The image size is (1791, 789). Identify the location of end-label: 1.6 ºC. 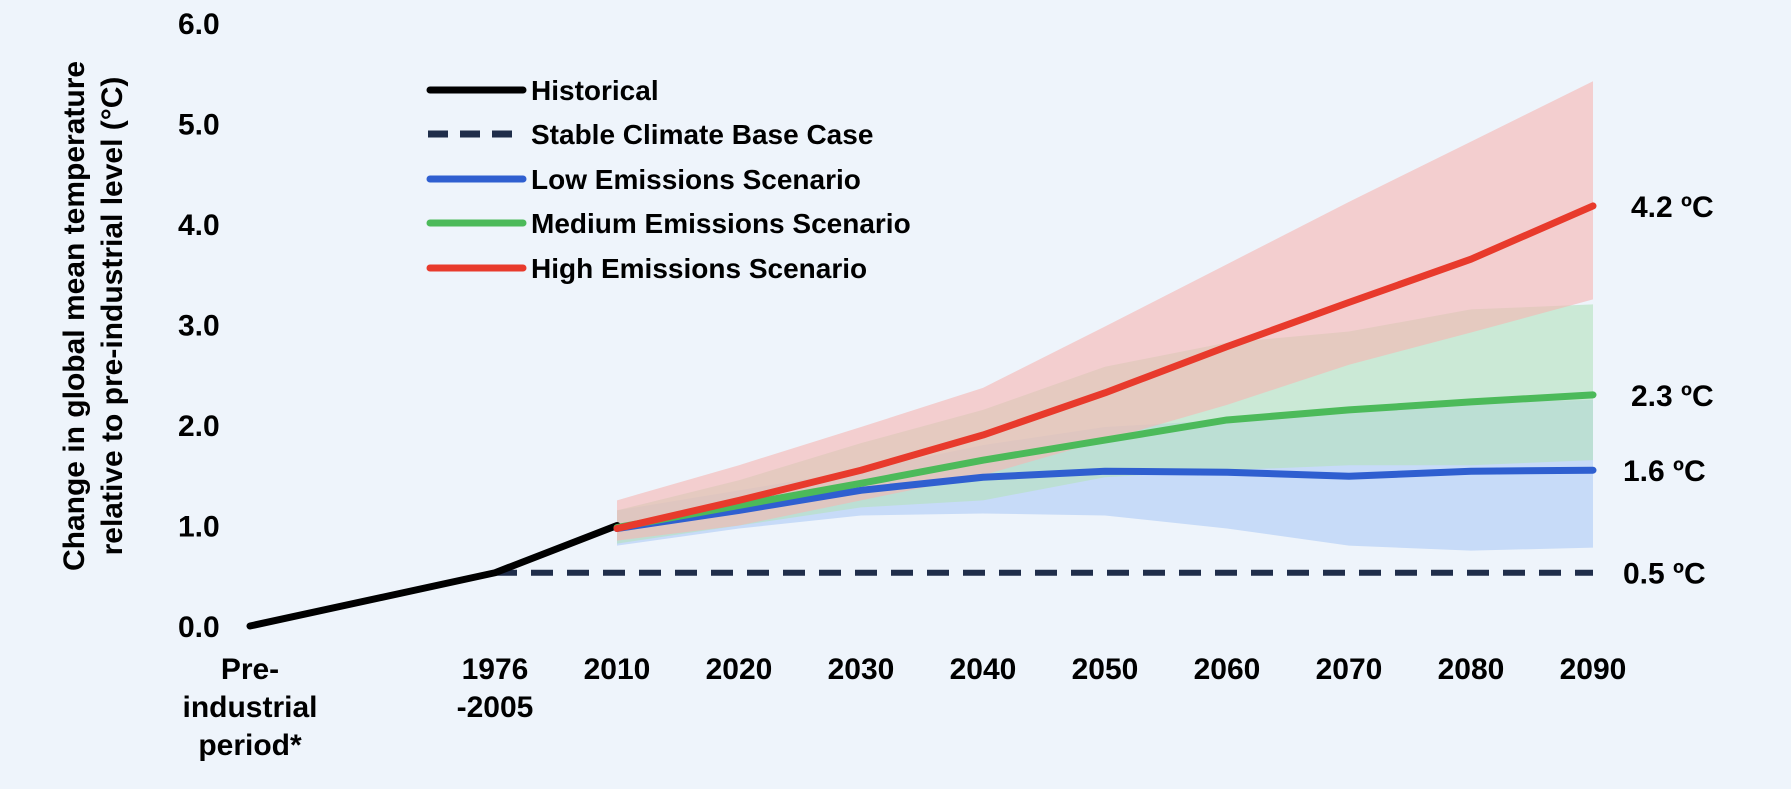
(1664, 471).